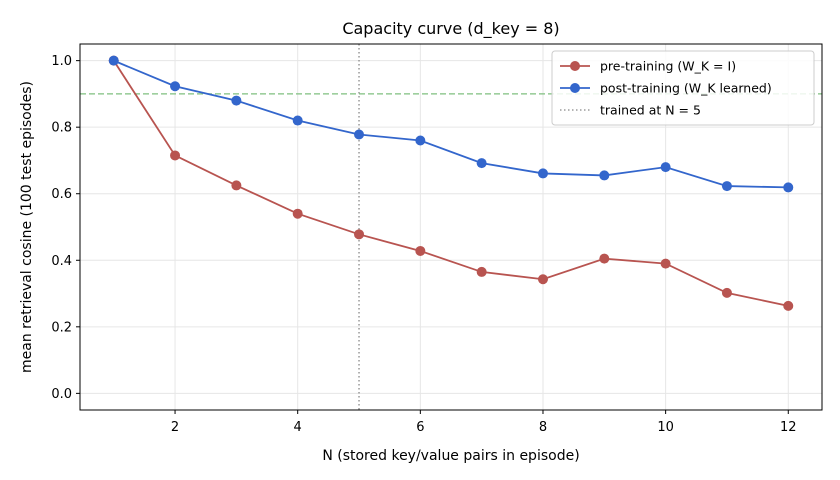 The image size is (840, 480). What do you see at coordinates (175, 427) in the screenshot?
I see `x-tick-label: 2` at bounding box center [175, 427].